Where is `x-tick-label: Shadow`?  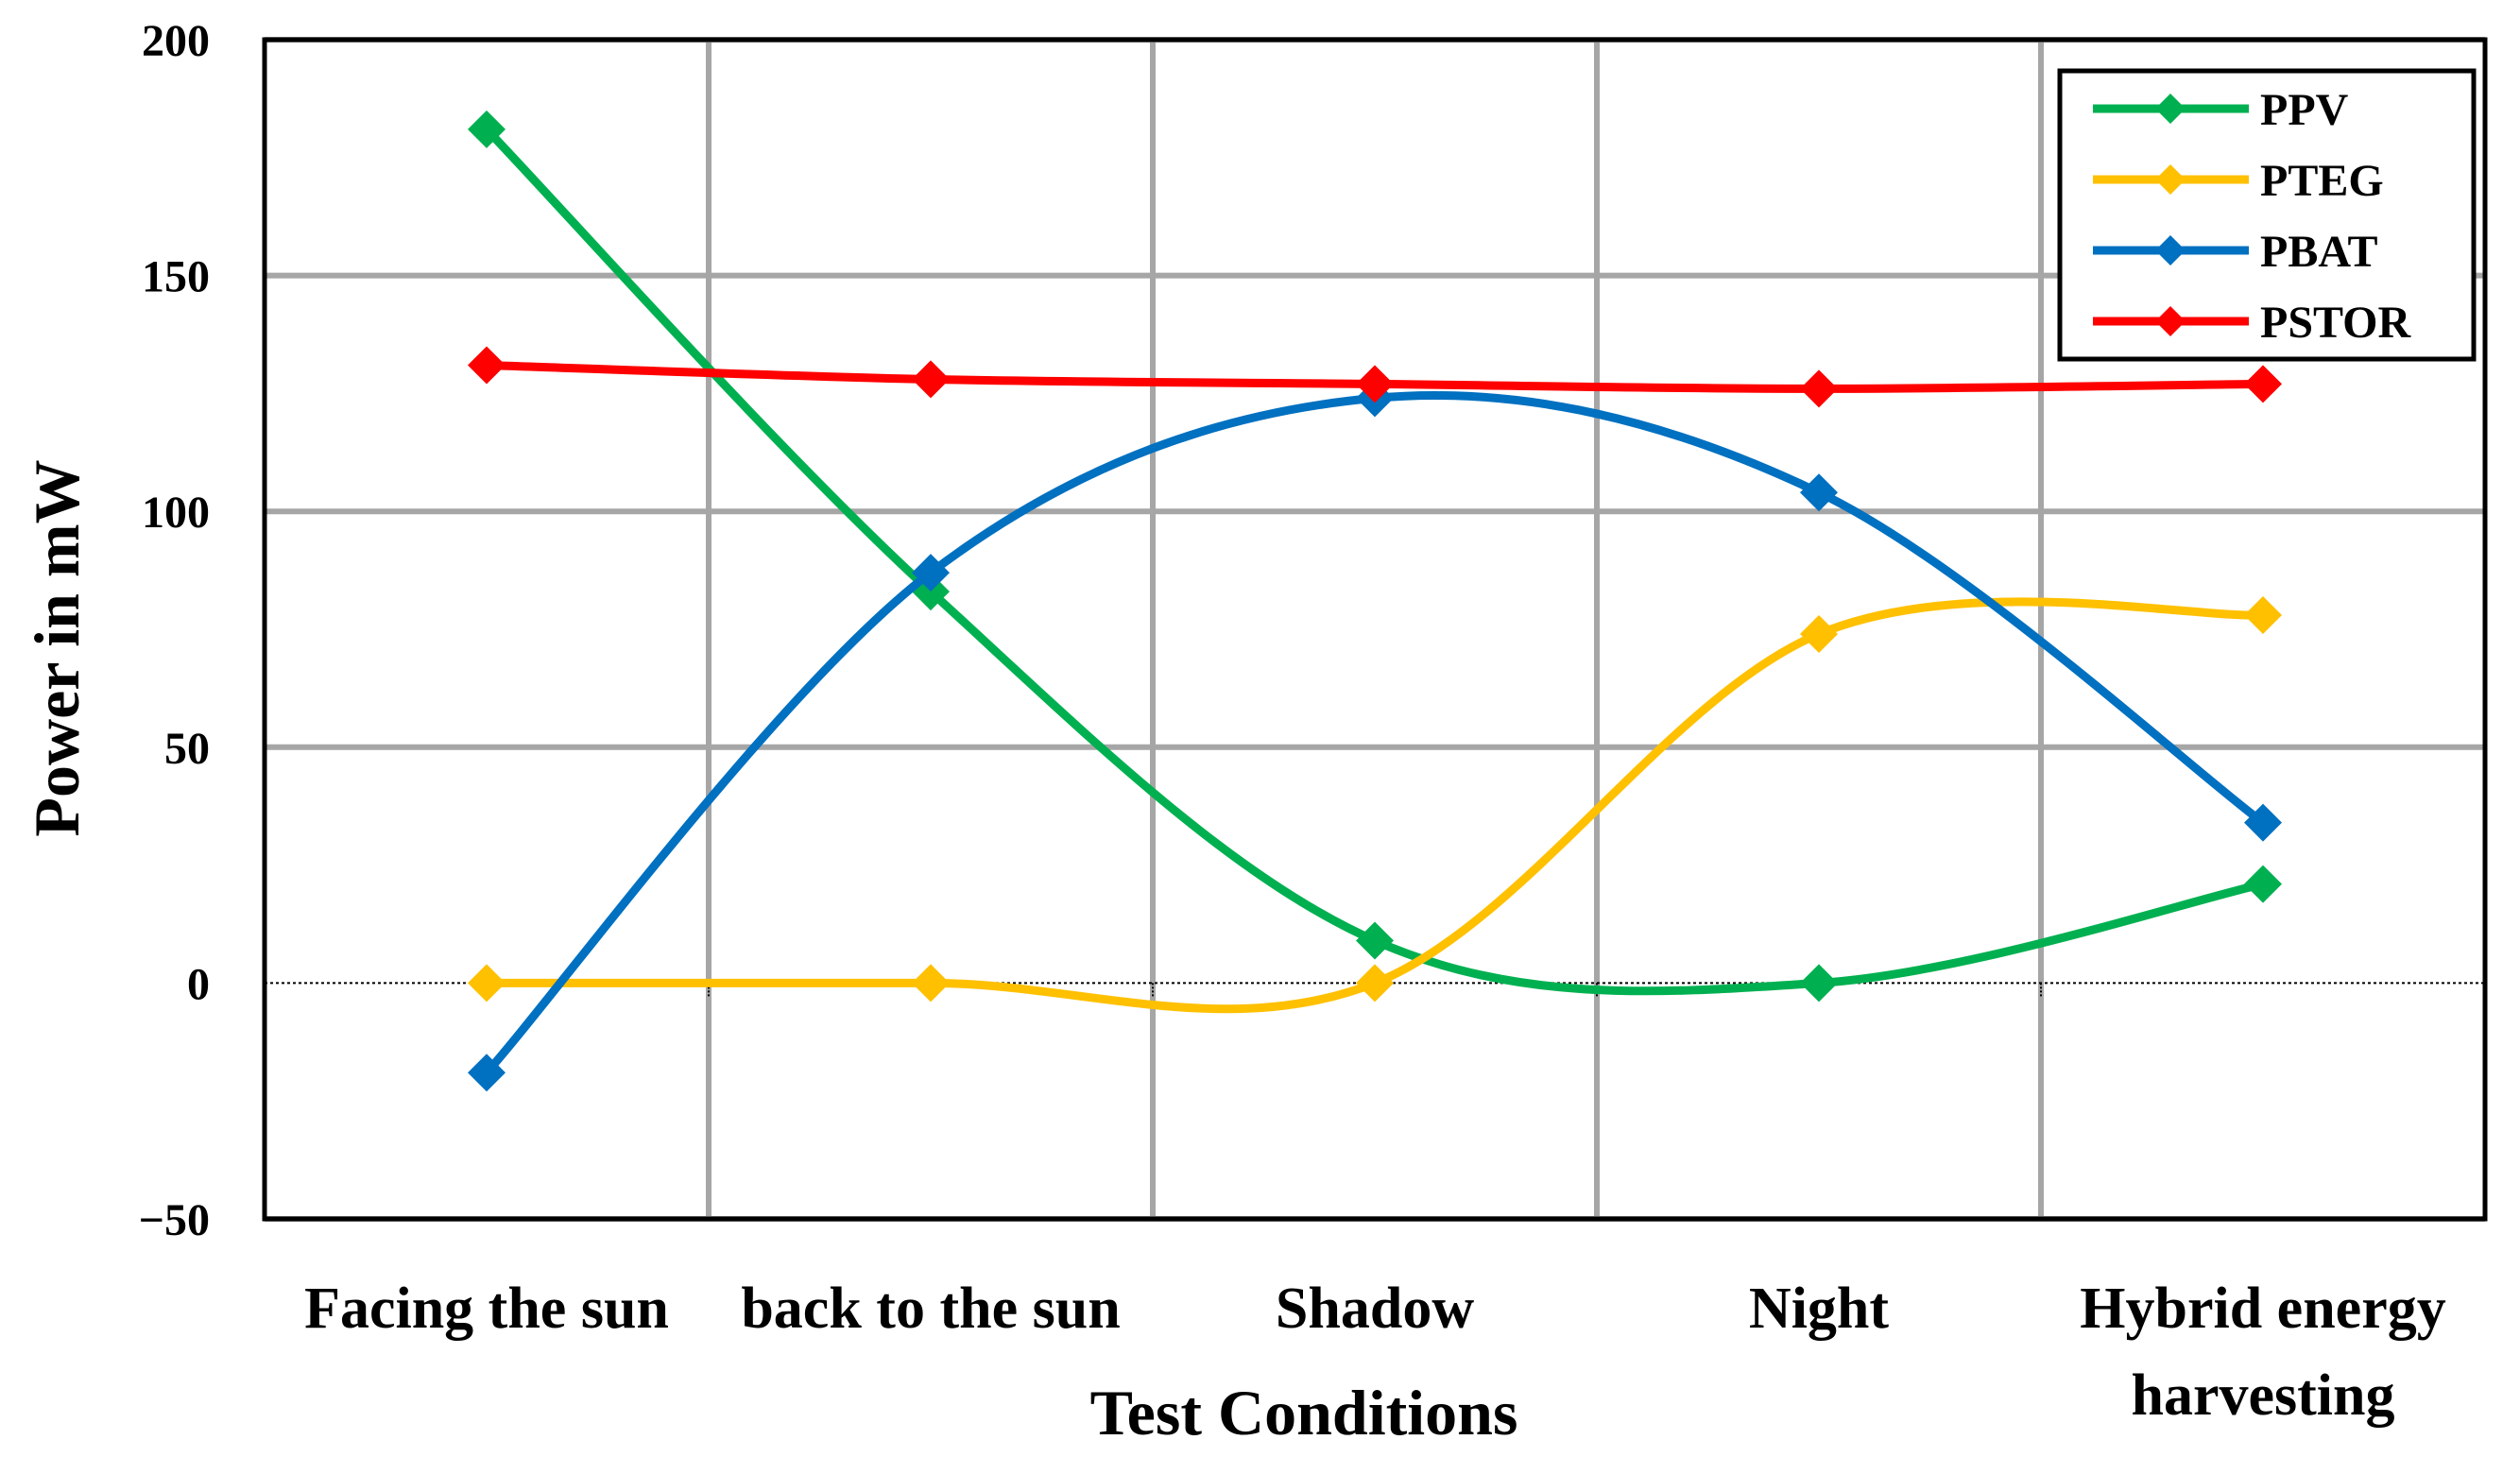
x-tick-label: Shadow is located at coordinates (1375, 1309).